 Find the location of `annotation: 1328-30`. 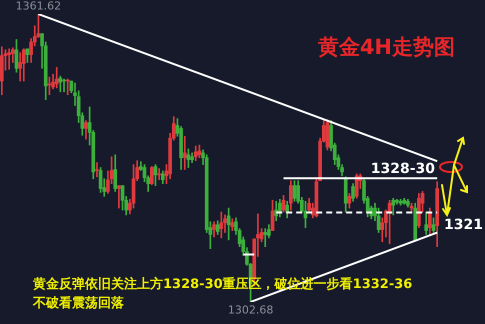

annotation: 1328-30 is located at coordinates (403, 168).